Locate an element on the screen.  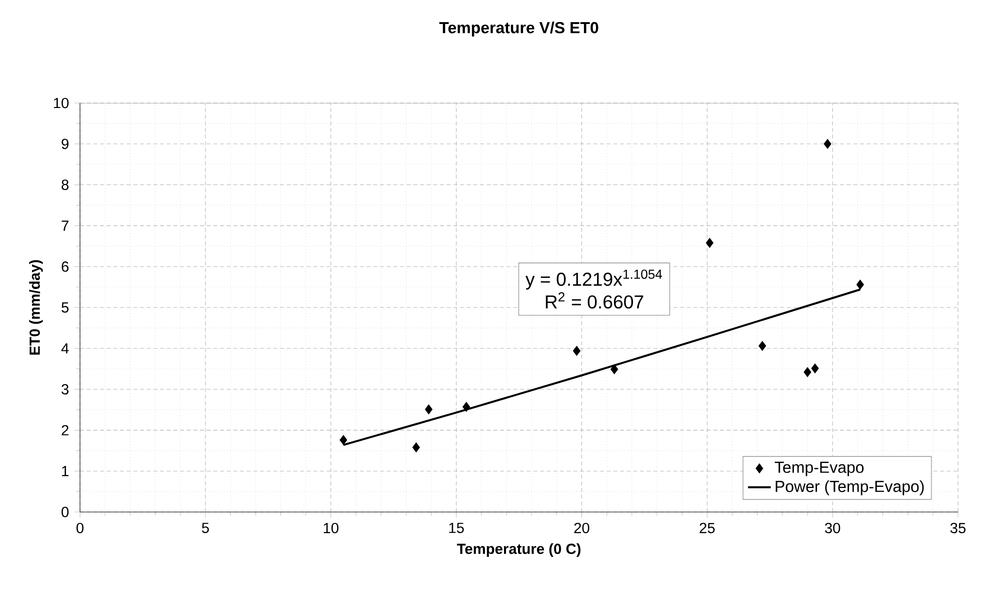
legend-label: Power (Temp-Evapo) is located at coordinates (850, 488).